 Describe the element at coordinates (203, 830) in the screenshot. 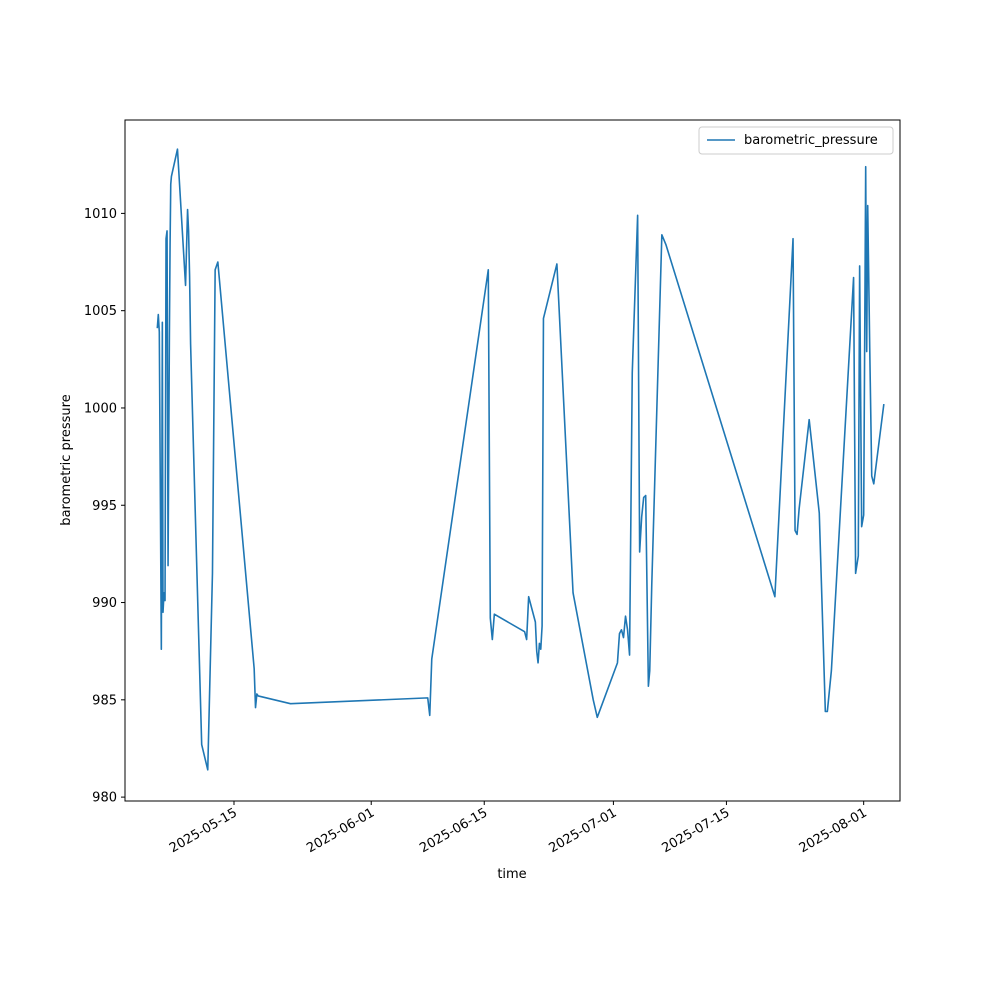

I see `x-tick-label: 2025-05-15` at that location.